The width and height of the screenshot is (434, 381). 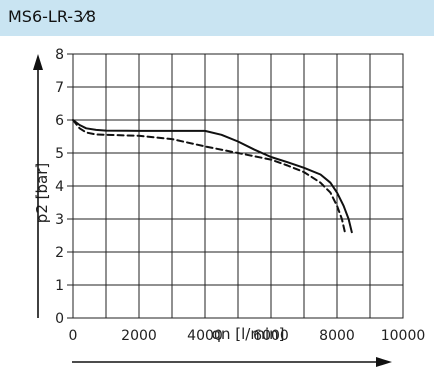 I want to click on y-axis-label: p2 [bar], so click(x=42, y=193).